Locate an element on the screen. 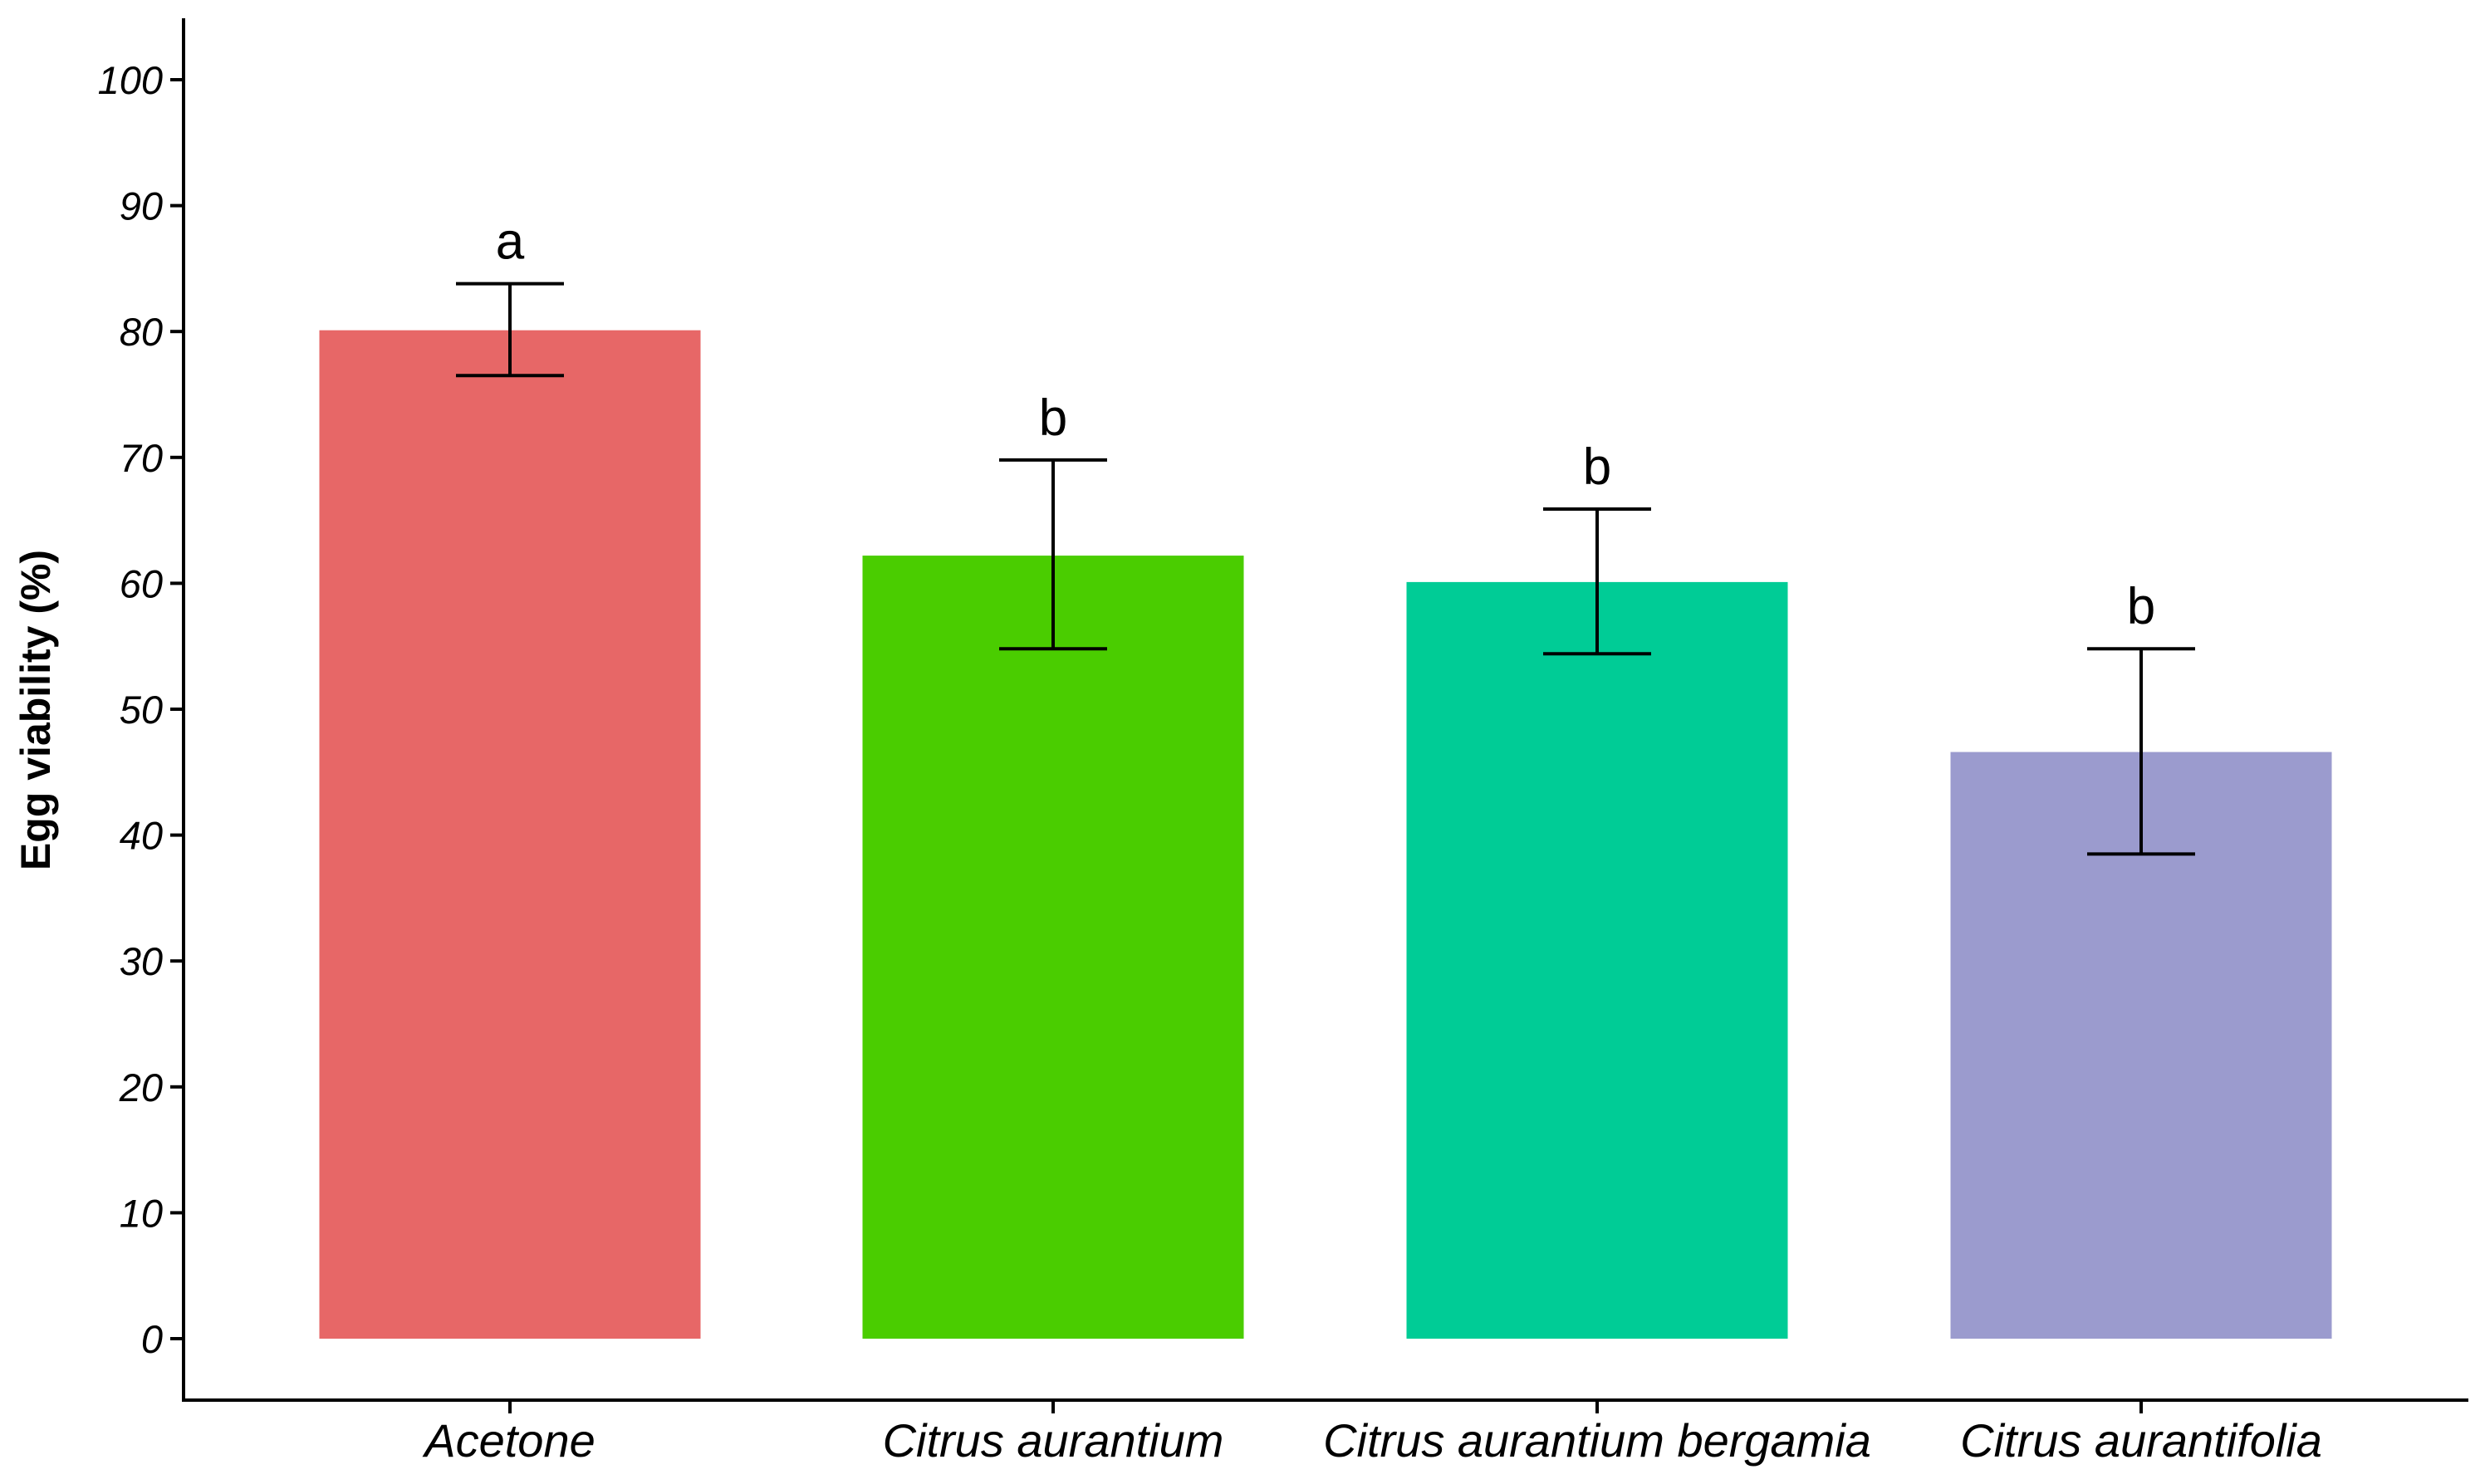  error-bar-citrus-aurantium-bergamia is located at coordinates (1597, 581).